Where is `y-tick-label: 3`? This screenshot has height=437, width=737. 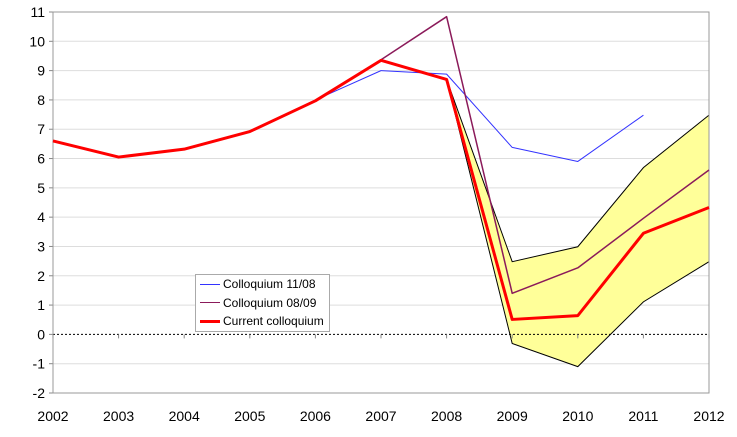 y-tick-label: 3 is located at coordinates (41, 246).